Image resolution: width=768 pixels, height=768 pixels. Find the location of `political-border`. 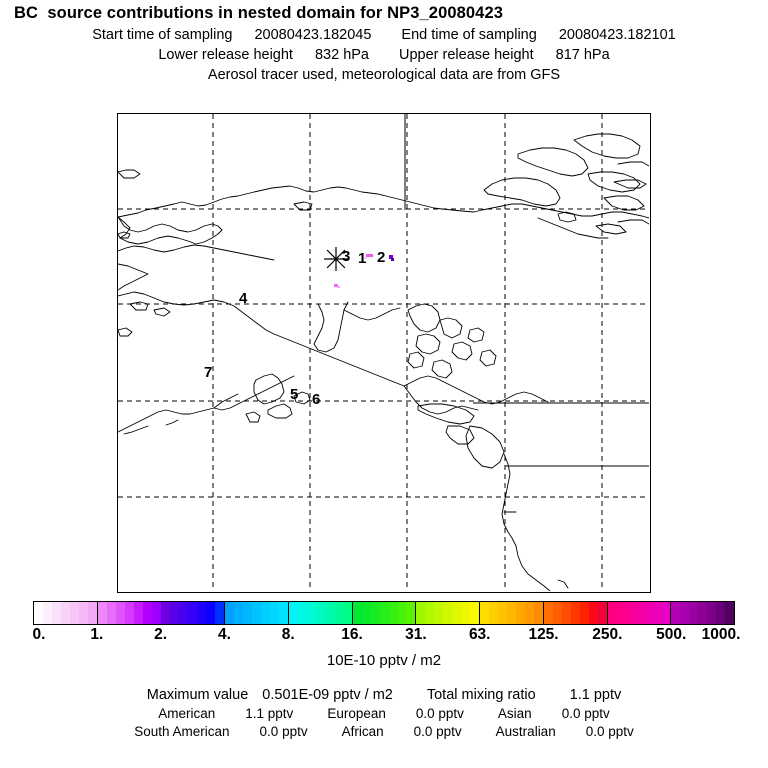

political-border is located at coordinates (526, 259).